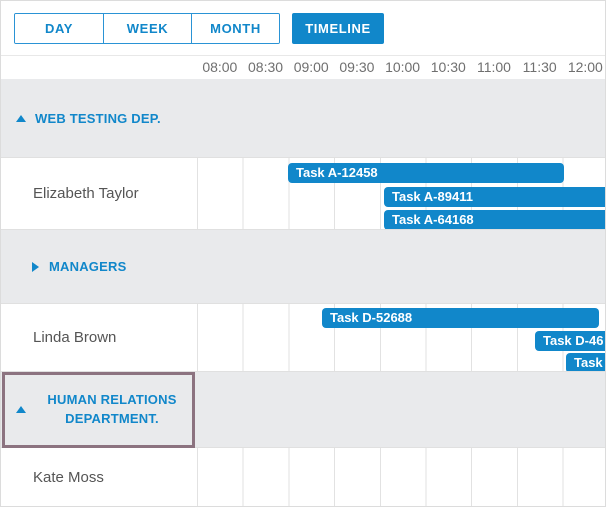 Image resolution: width=606 pixels, height=507 pixels. What do you see at coordinates (59, 28) in the screenshot?
I see `day-view-button: DAY` at bounding box center [59, 28].